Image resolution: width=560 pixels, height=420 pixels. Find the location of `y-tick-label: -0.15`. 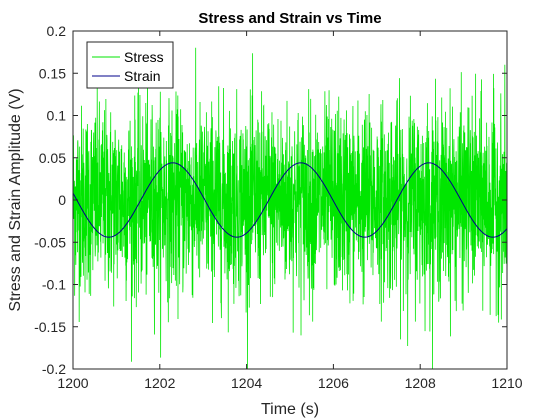

y-tick-label: -0.15 is located at coordinates (50, 327).